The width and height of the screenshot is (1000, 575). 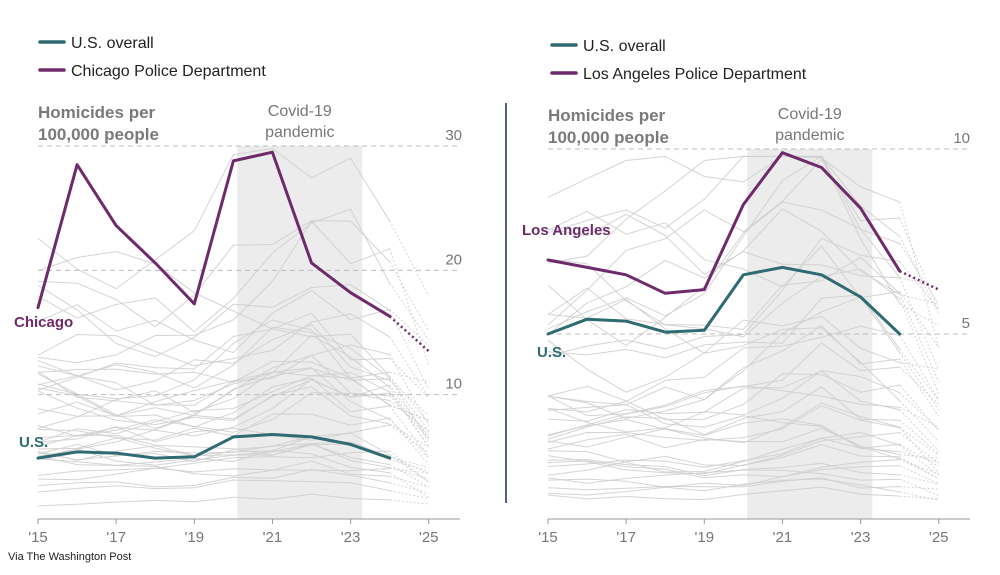 I want to click on x-tick-label: '17, so click(x=626, y=537).